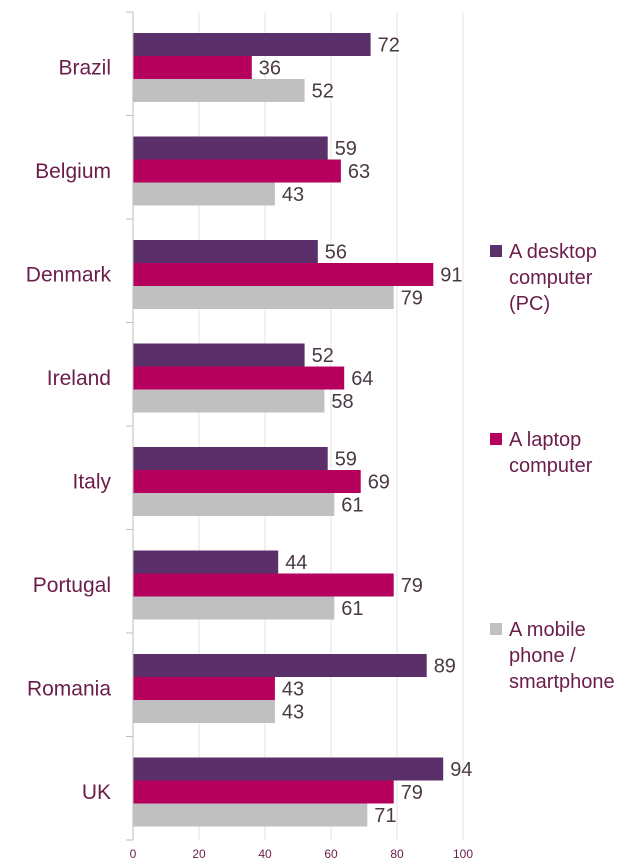 The image size is (641, 865). Describe the element at coordinates (84, 68) in the screenshot. I see `category-label-brazil: Brazil` at that location.